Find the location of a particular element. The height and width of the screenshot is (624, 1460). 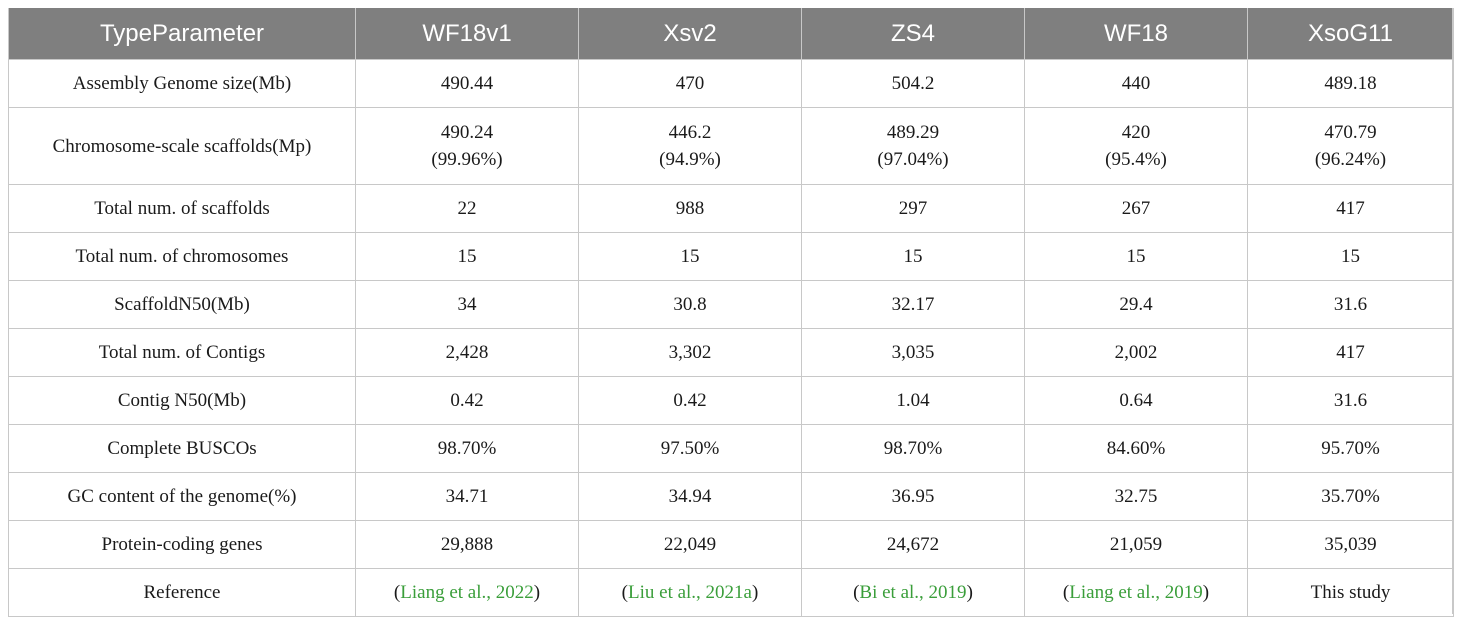

table-cell: 97.50% is located at coordinates (690, 448).